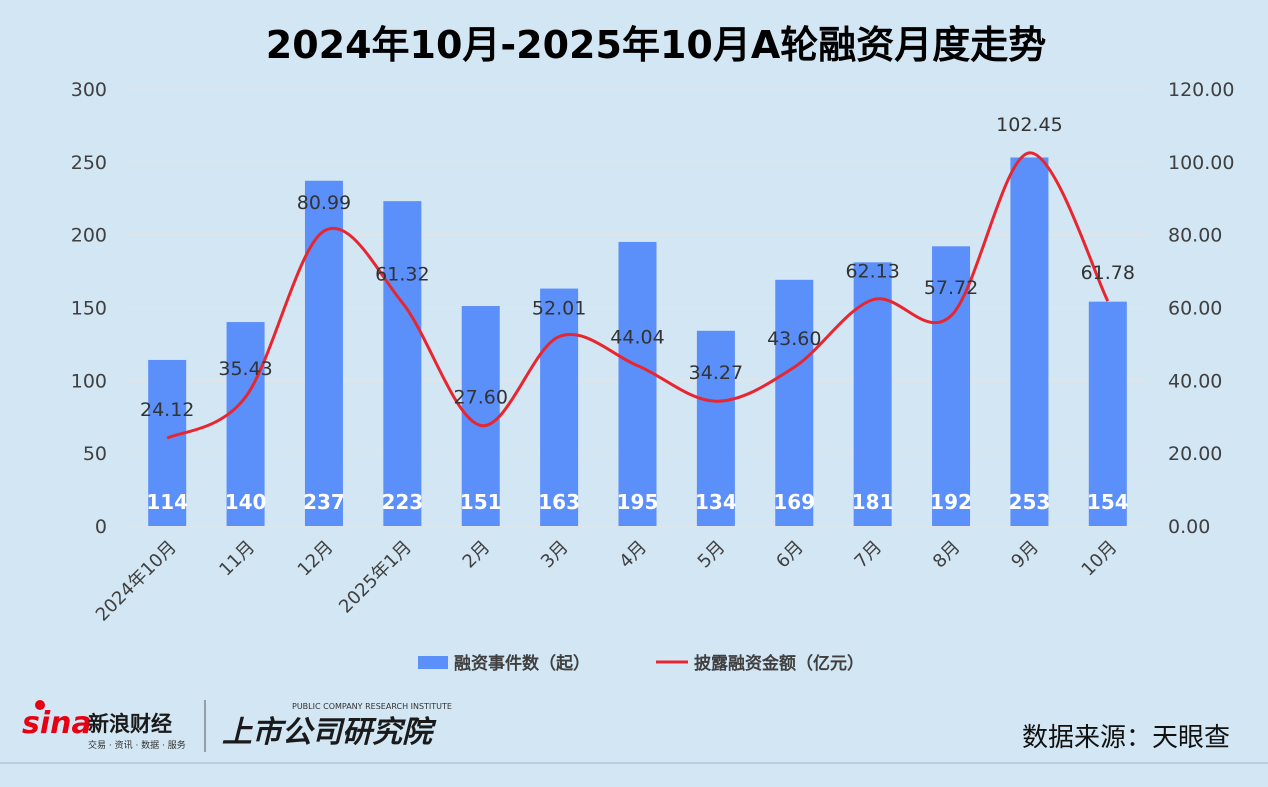 This screenshot has width=1268, height=787. I want to click on bar-labels: 114 140 237 223 151 163 195 134 169 181 192 253 154, so click(637, 502).